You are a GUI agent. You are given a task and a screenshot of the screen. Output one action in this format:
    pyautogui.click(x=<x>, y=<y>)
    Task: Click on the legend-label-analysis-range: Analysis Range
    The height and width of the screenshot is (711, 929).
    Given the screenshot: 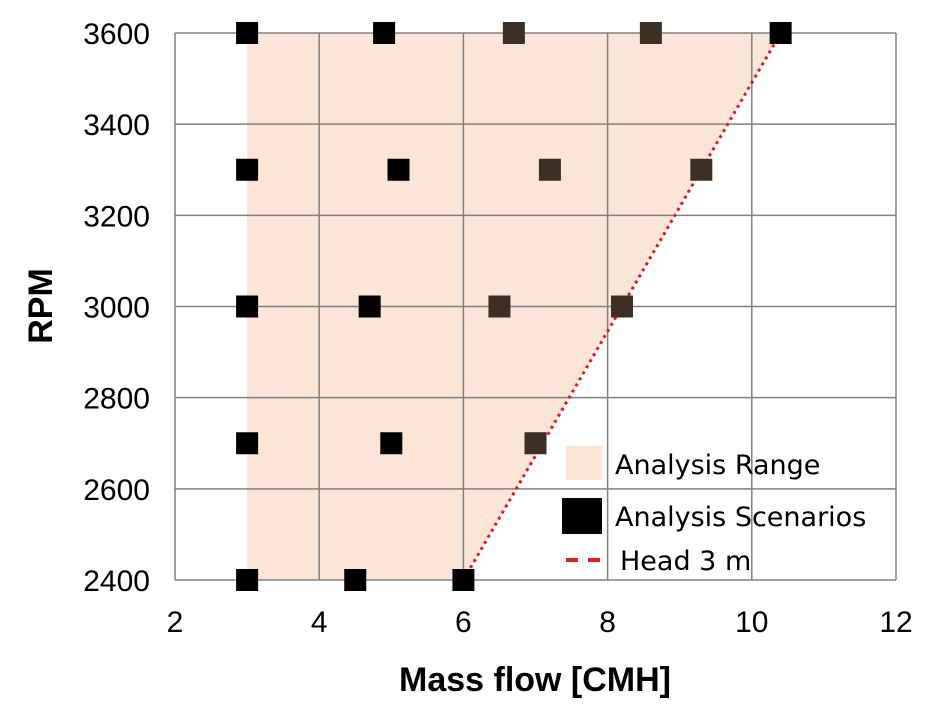 What is the action you would take?
    pyautogui.click(x=717, y=465)
    